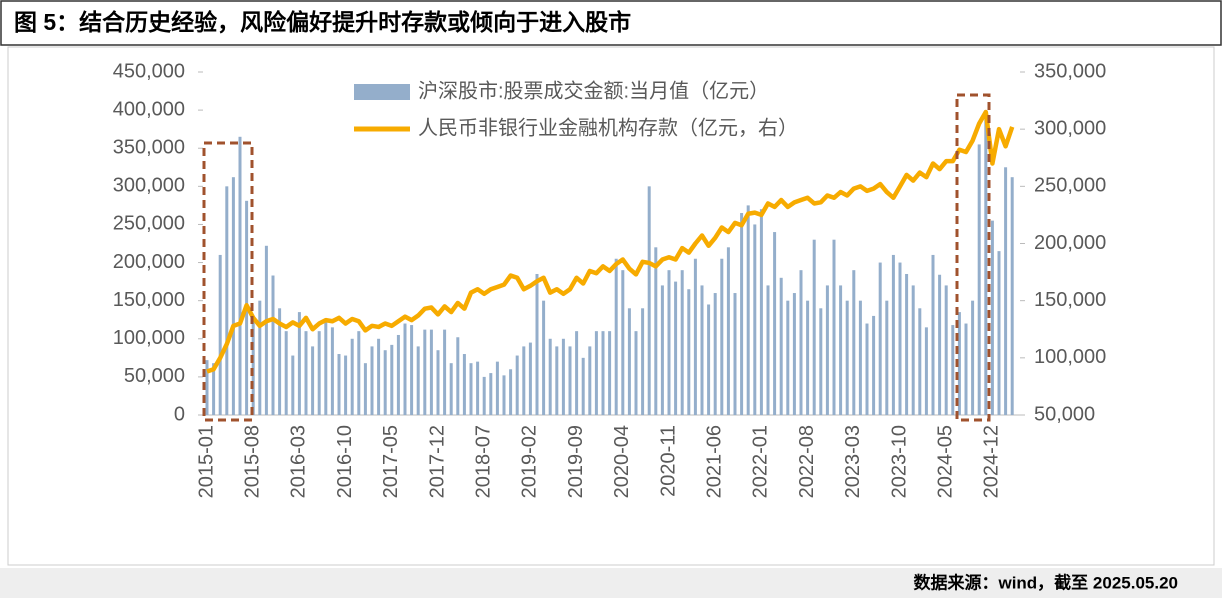 Image resolution: width=1222 pixels, height=598 pixels. What do you see at coordinates (1070, 71) in the screenshot?
I see `y2-tick-label: 350,000` at bounding box center [1070, 71].